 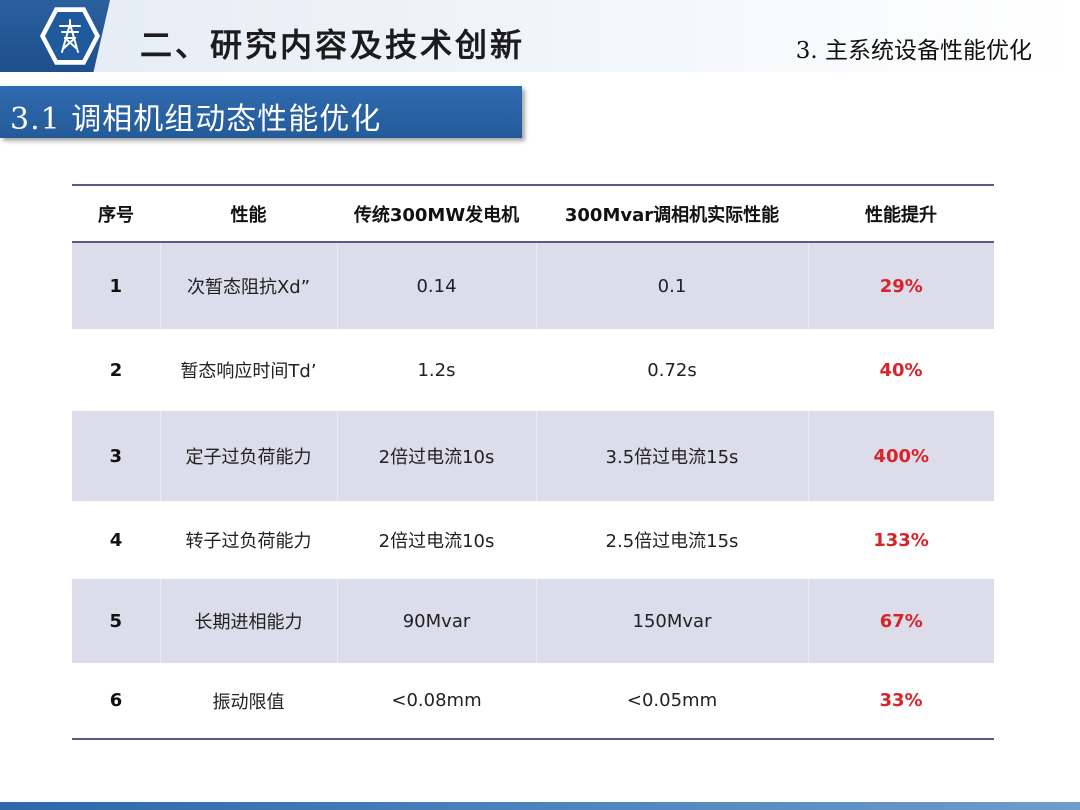 What do you see at coordinates (70, 36) in the screenshot?
I see `power-tower-icon` at bounding box center [70, 36].